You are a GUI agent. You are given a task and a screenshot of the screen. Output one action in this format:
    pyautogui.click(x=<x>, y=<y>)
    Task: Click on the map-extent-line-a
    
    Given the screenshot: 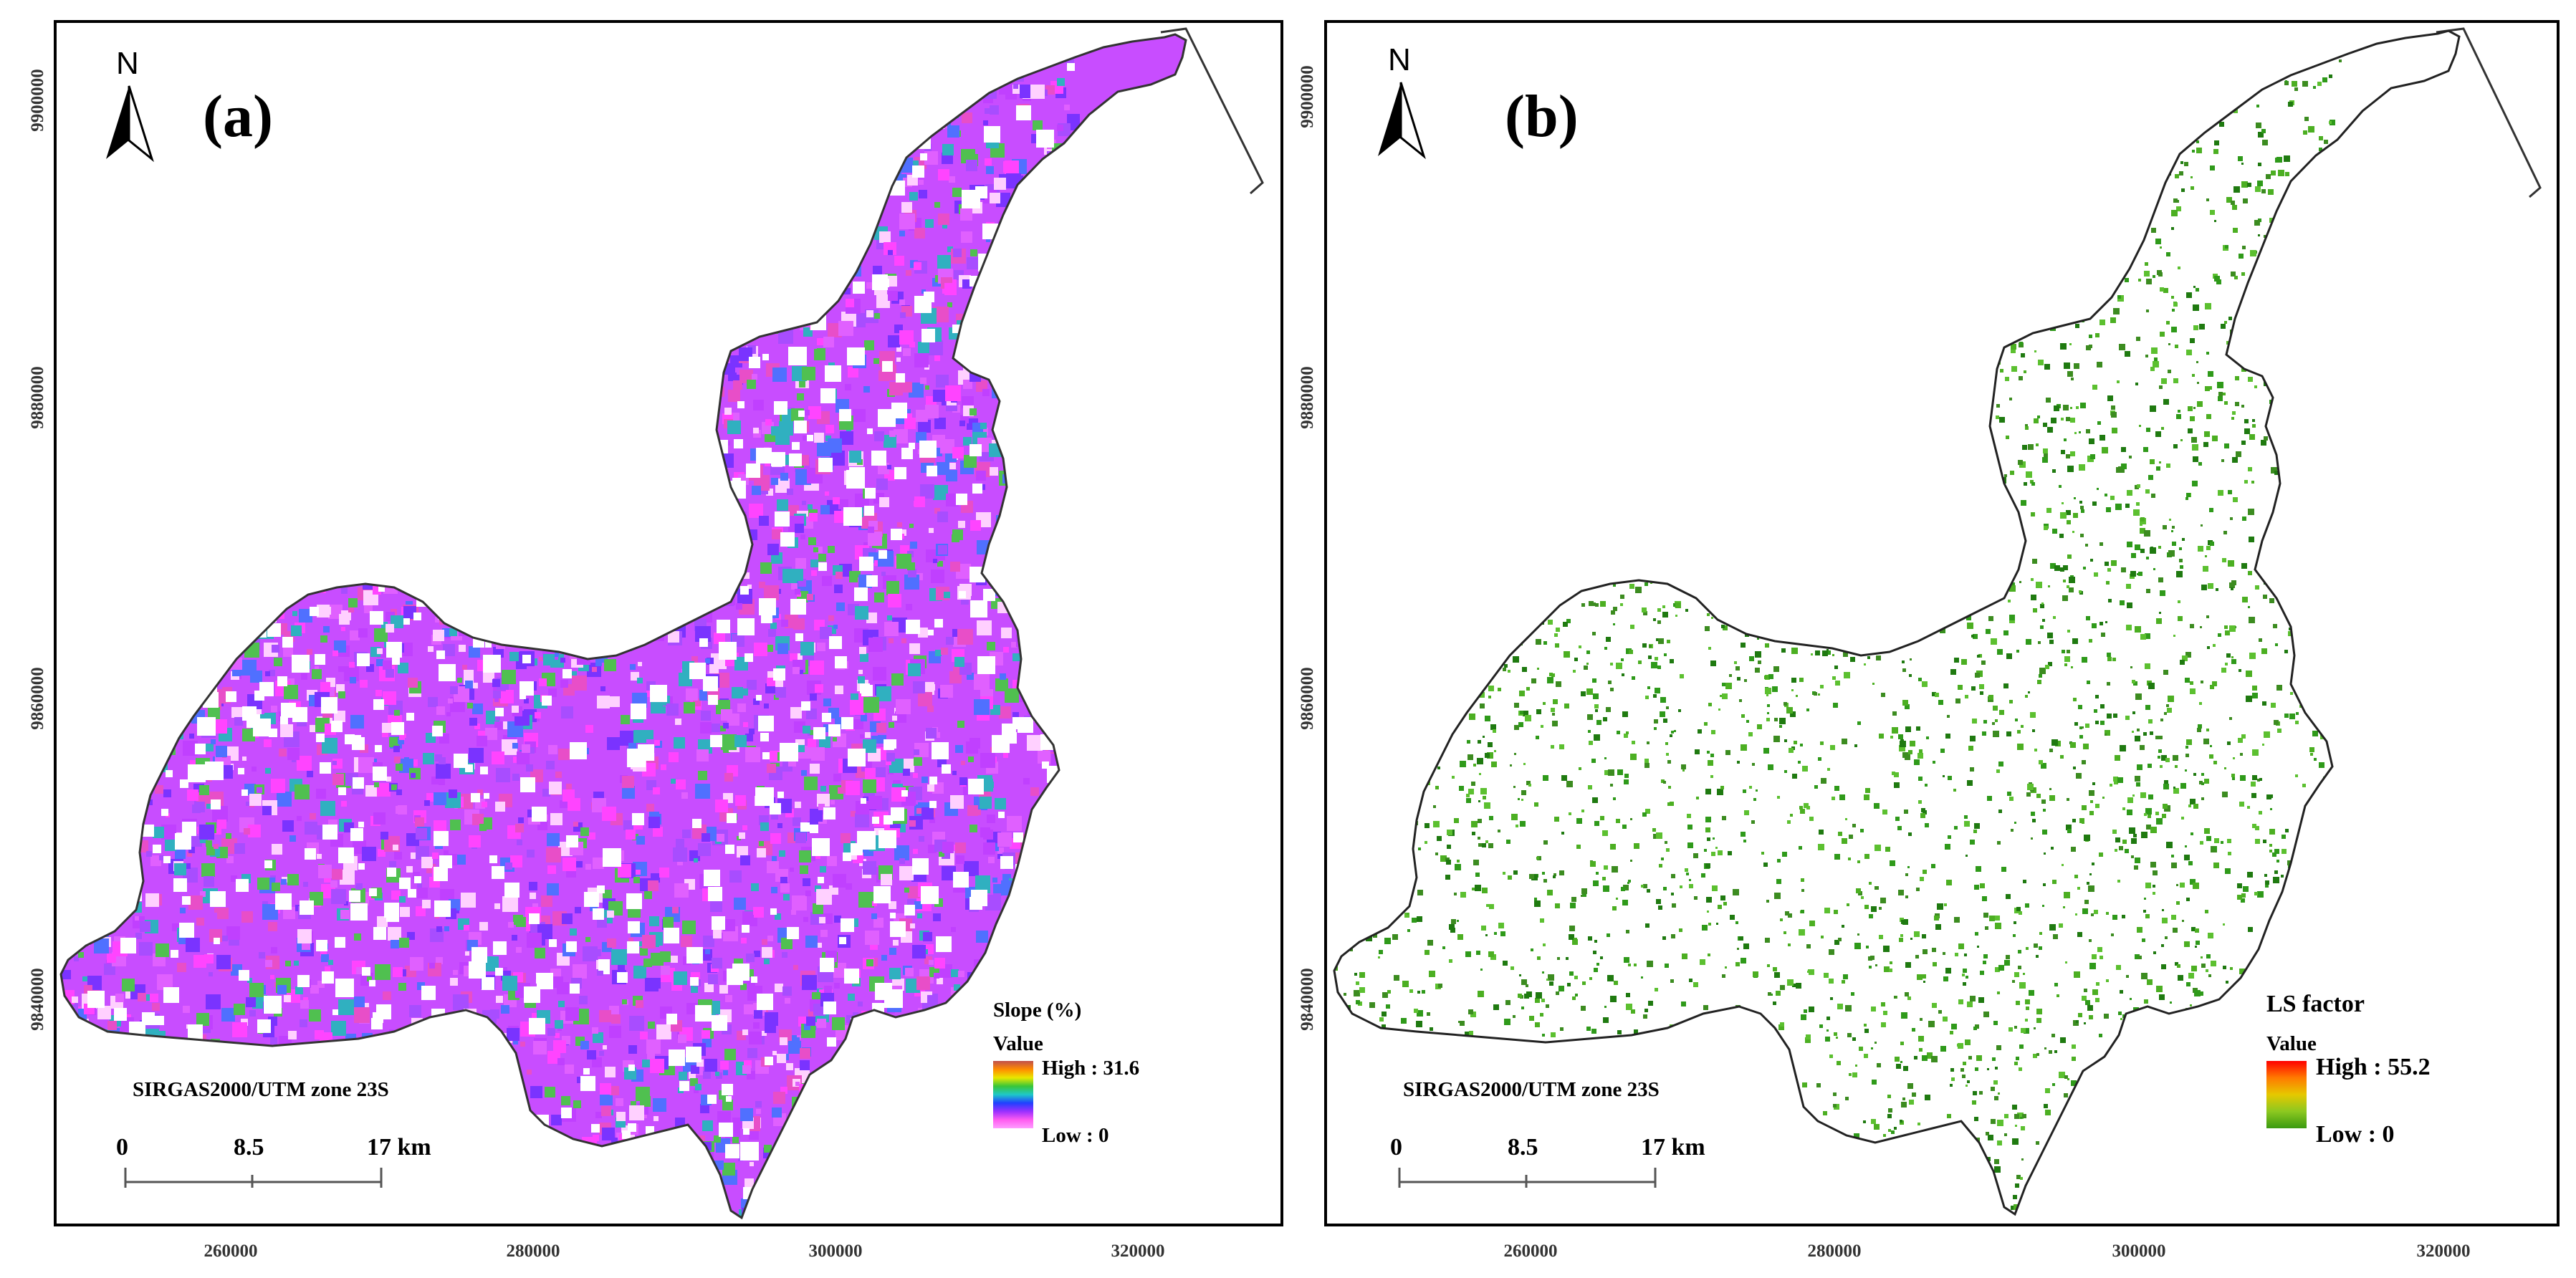 What is the action you would take?
    pyautogui.click(x=1212, y=111)
    